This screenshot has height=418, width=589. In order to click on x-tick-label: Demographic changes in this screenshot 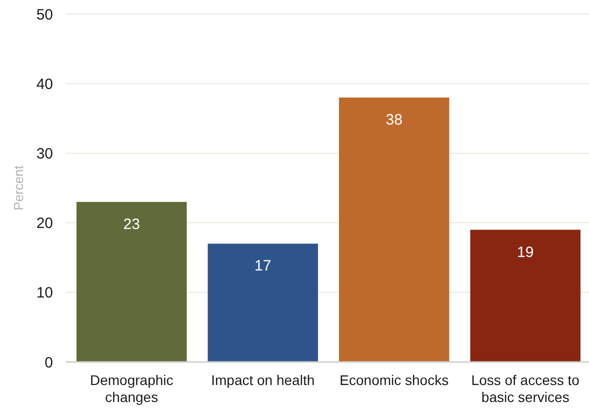, I will do `click(132, 388)`.